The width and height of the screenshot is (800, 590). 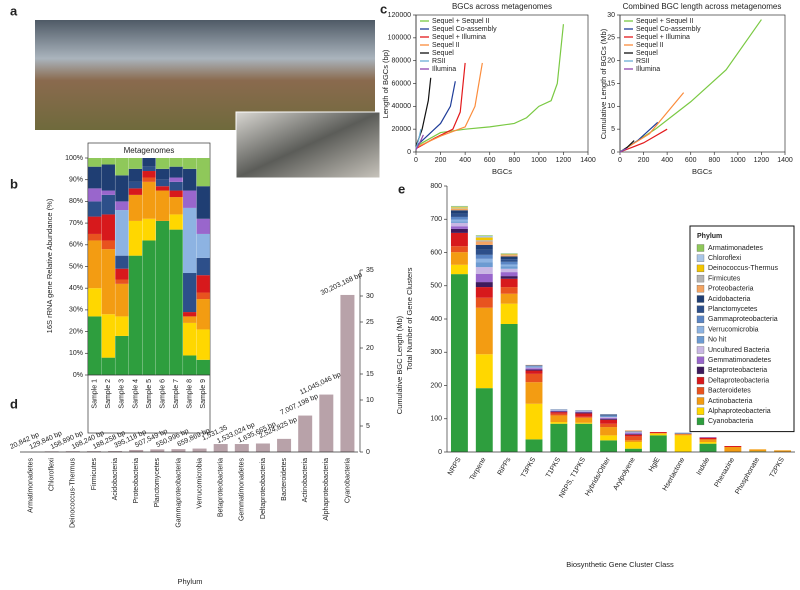 I want to click on x-tick-label: Betaproteobacteria, so click(x=221, y=487).